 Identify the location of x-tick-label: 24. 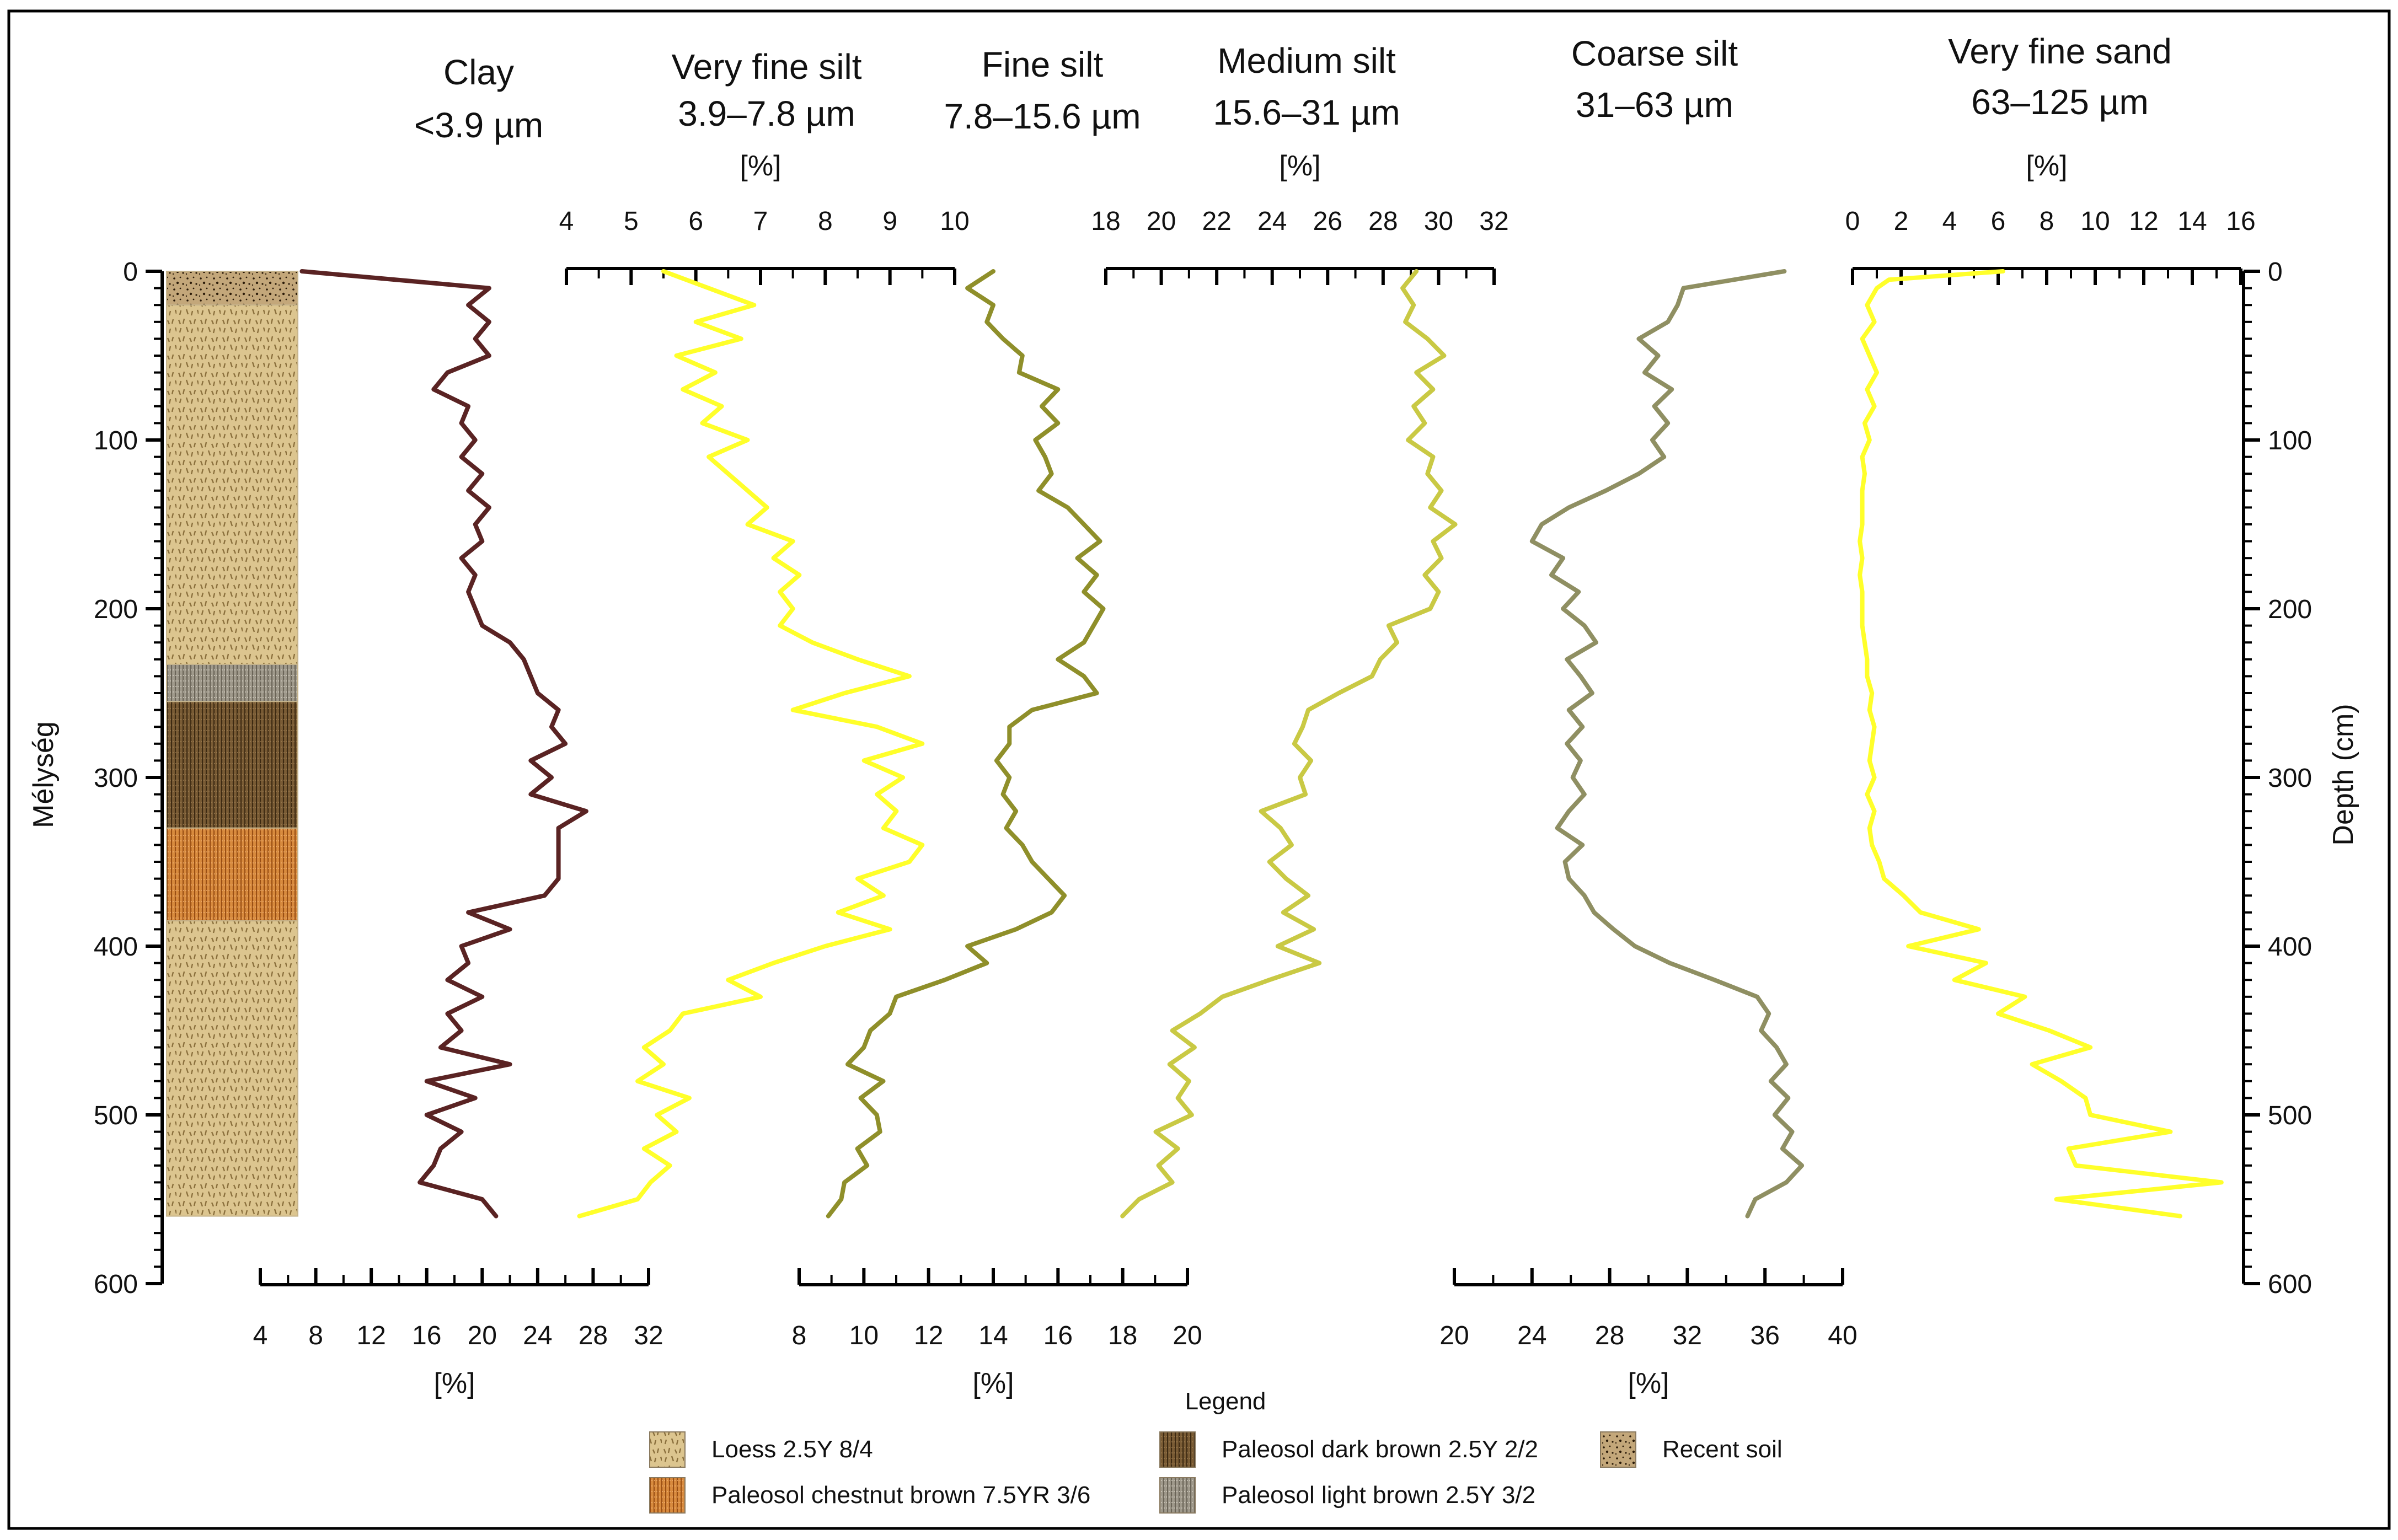
(1272, 221).